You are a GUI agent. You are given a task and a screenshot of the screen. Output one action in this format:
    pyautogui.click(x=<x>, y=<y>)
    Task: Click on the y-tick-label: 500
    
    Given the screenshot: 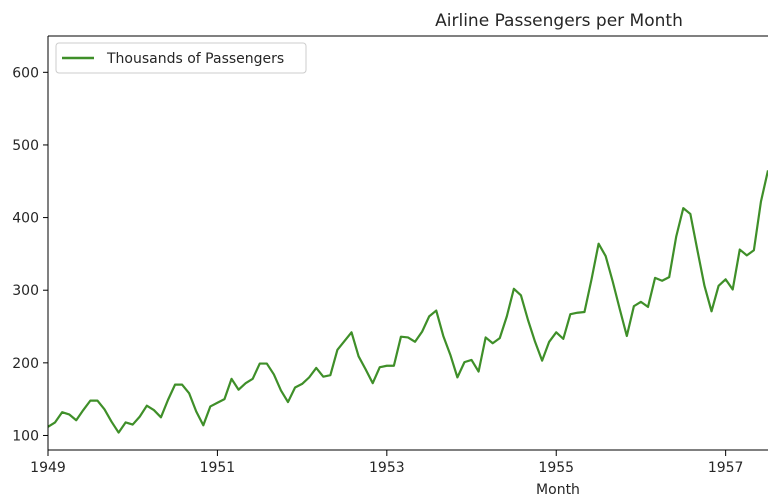 What is the action you would take?
    pyautogui.click(x=25, y=146)
    